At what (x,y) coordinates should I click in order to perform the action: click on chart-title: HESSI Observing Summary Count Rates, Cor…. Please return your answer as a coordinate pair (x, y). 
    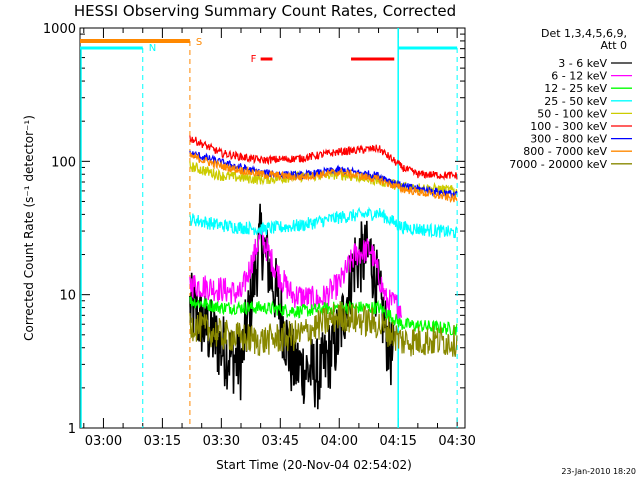
    Looking at the image, I should click on (265, 11).